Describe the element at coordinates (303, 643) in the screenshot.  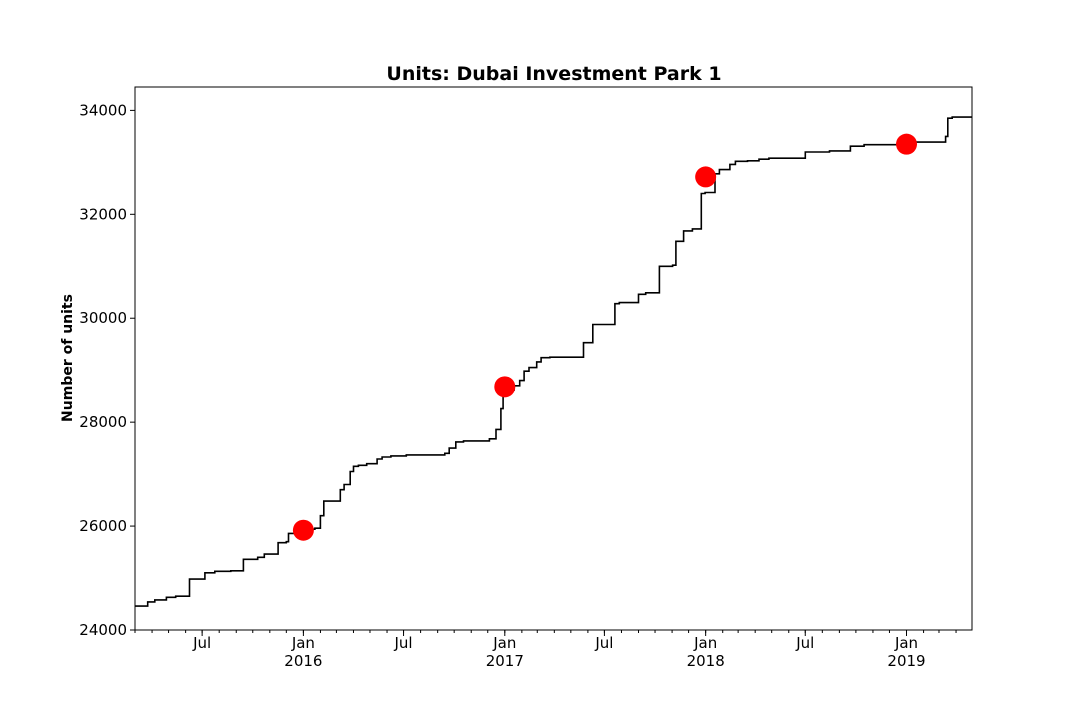
I see `x-tick-label-2: Jan` at that location.